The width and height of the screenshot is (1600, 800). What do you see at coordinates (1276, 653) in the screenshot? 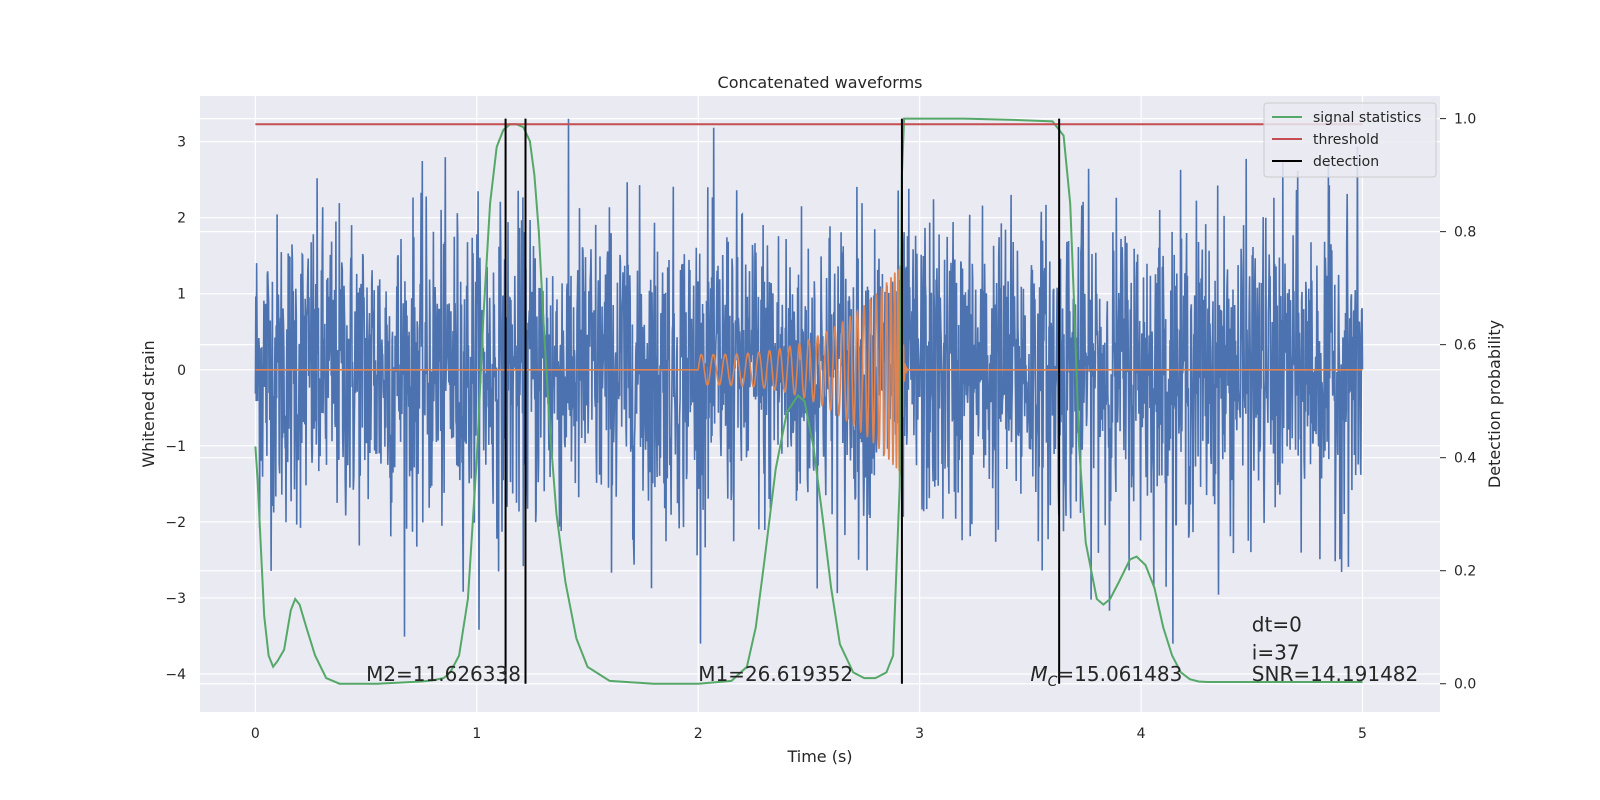
I see `annotation: i=37` at bounding box center [1276, 653].